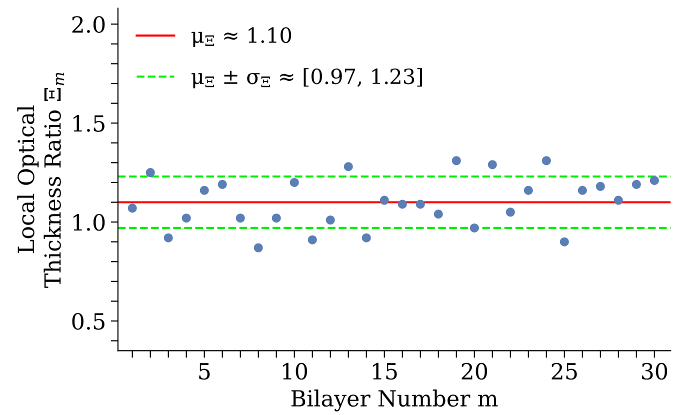  What do you see at coordinates (384, 371) in the screenshot?
I see `x-tick-label: 15` at bounding box center [384, 371].